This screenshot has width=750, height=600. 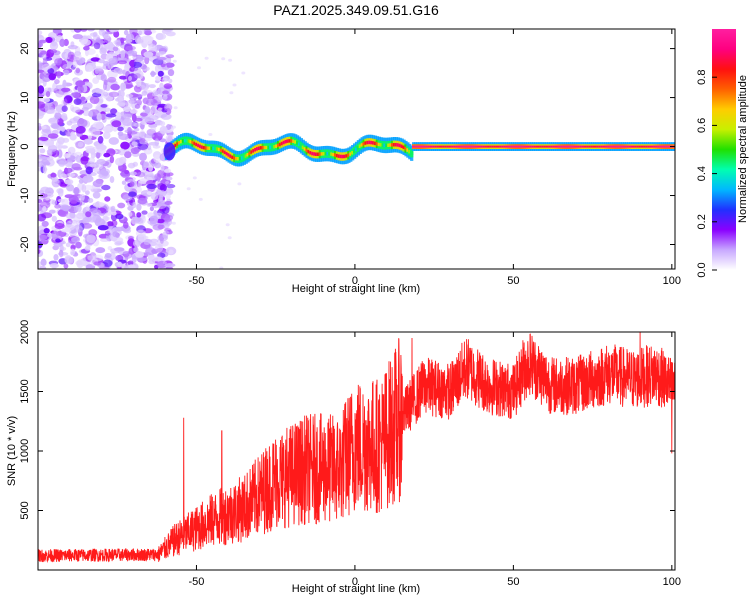 What do you see at coordinates (702, 77) in the screenshot?
I see `colorbar-tick-label: 0.8` at bounding box center [702, 77].